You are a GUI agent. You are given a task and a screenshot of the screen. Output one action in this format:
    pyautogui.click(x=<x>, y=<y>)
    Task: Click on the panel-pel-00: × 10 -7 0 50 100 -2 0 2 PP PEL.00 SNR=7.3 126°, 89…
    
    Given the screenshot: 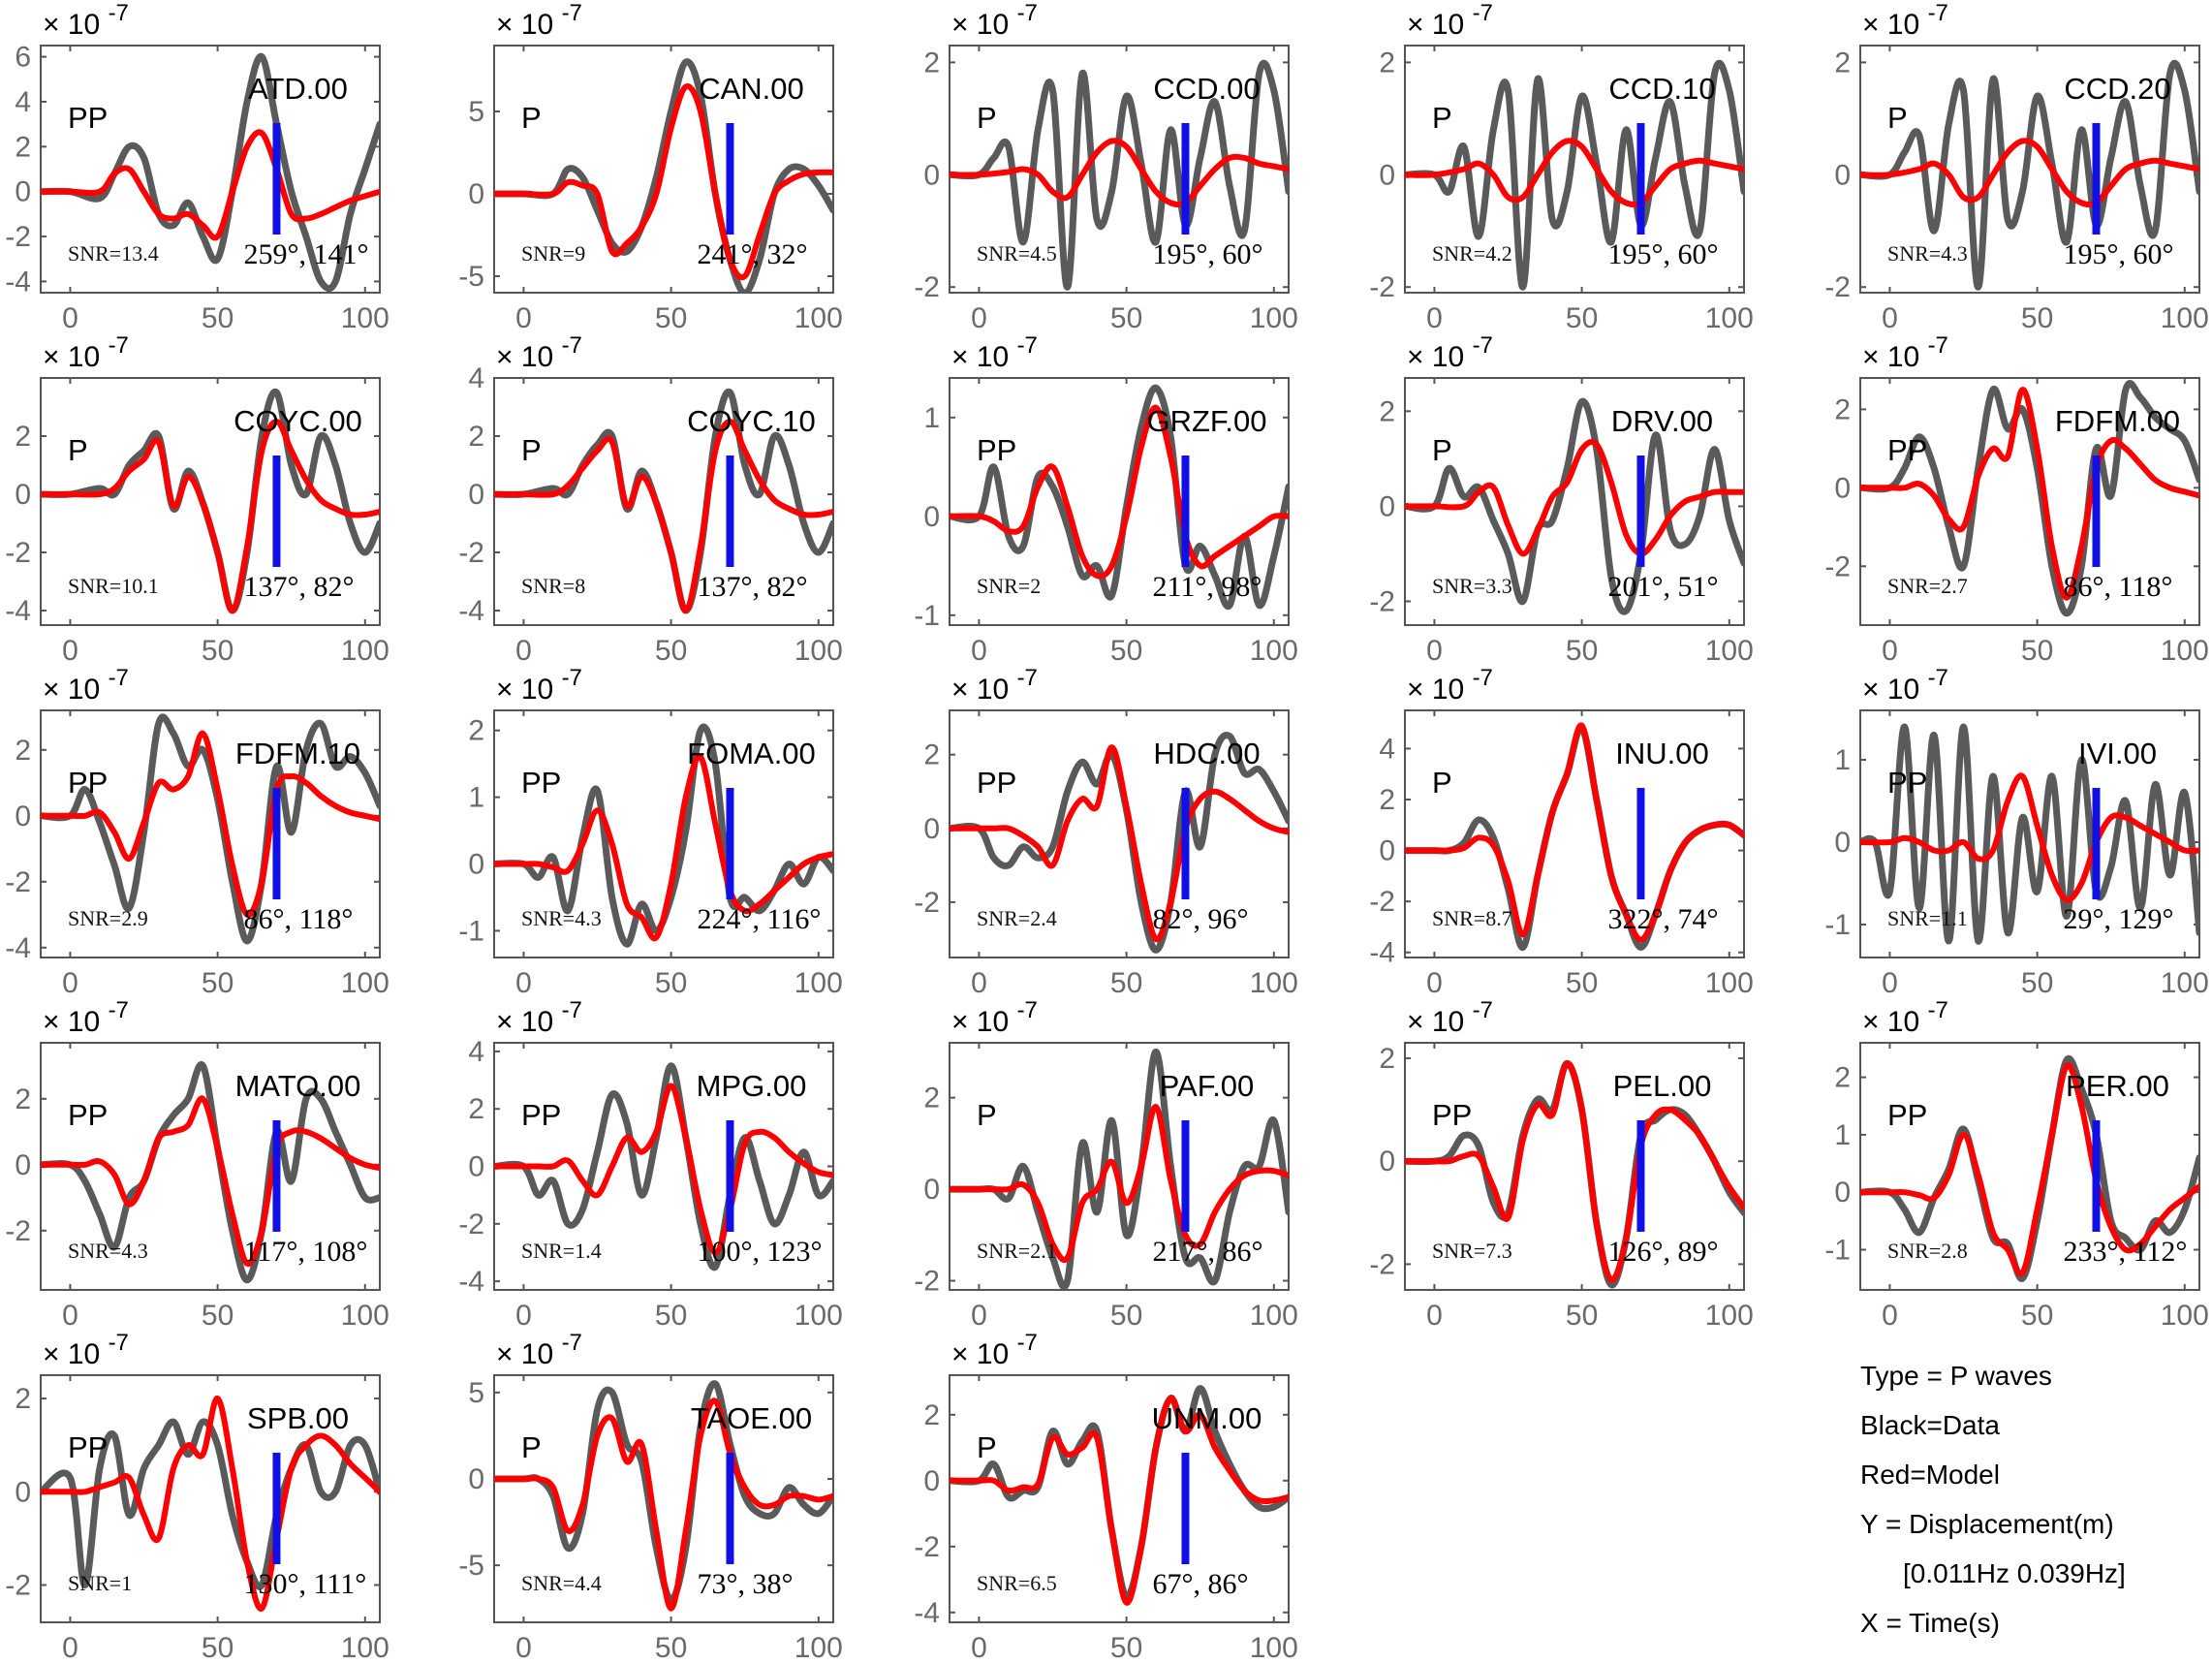 What is the action you would take?
    pyautogui.click(x=1561, y=1164)
    